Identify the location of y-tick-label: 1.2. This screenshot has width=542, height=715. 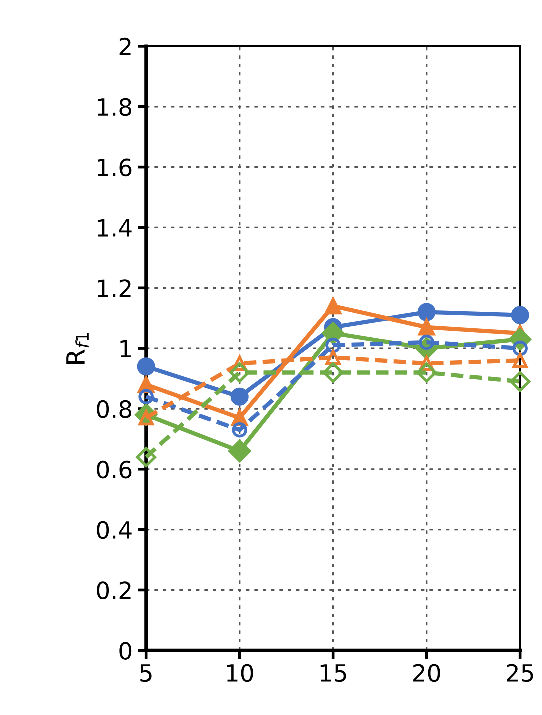
(114, 289).